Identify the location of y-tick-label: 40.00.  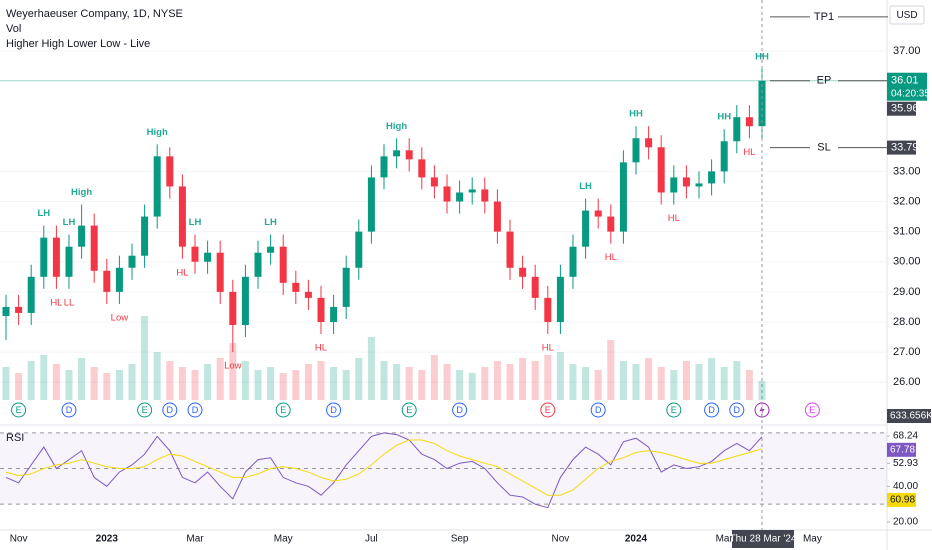
(905, 486).